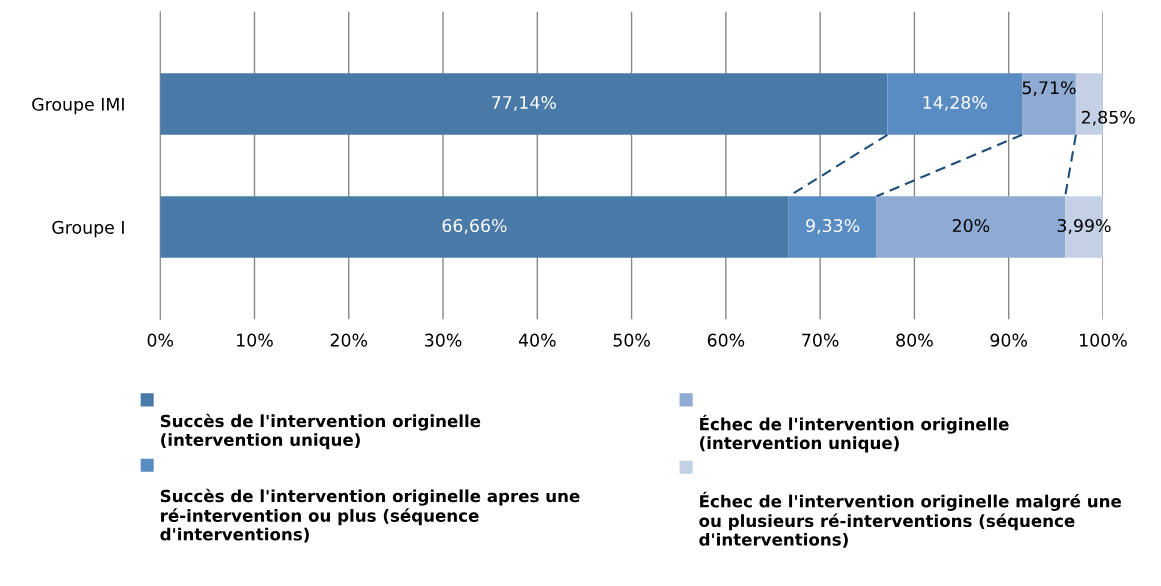 This screenshot has height=586, width=1161. What do you see at coordinates (1103, 340) in the screenshot?
I see `x-tick-label: 100%` at bounding box center [1103, 340].